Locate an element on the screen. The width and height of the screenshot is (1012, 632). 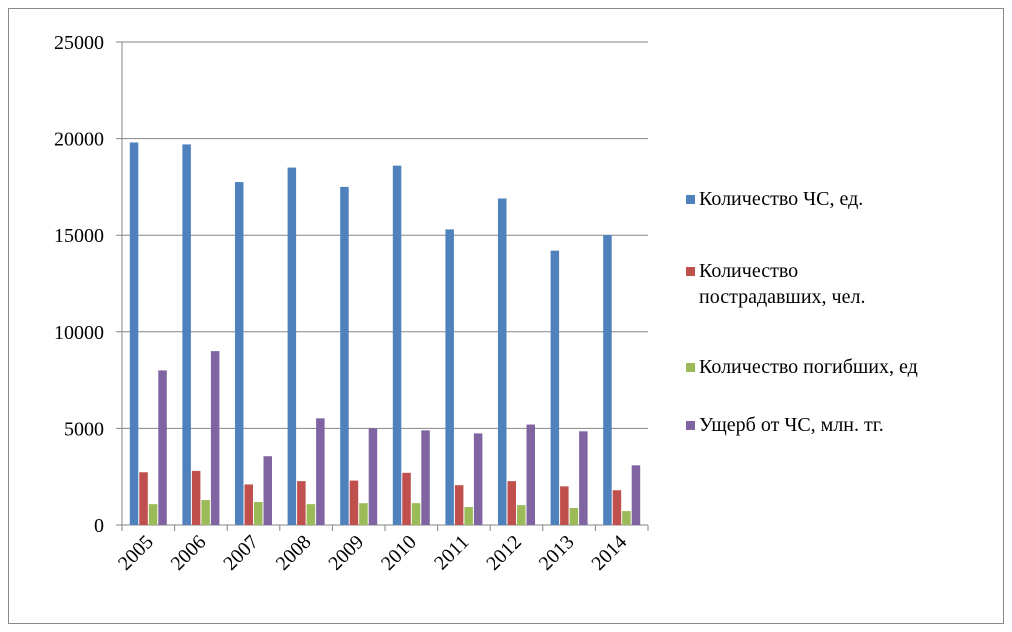
y-tick-label: 15000 is located at coordinates (79, 236).